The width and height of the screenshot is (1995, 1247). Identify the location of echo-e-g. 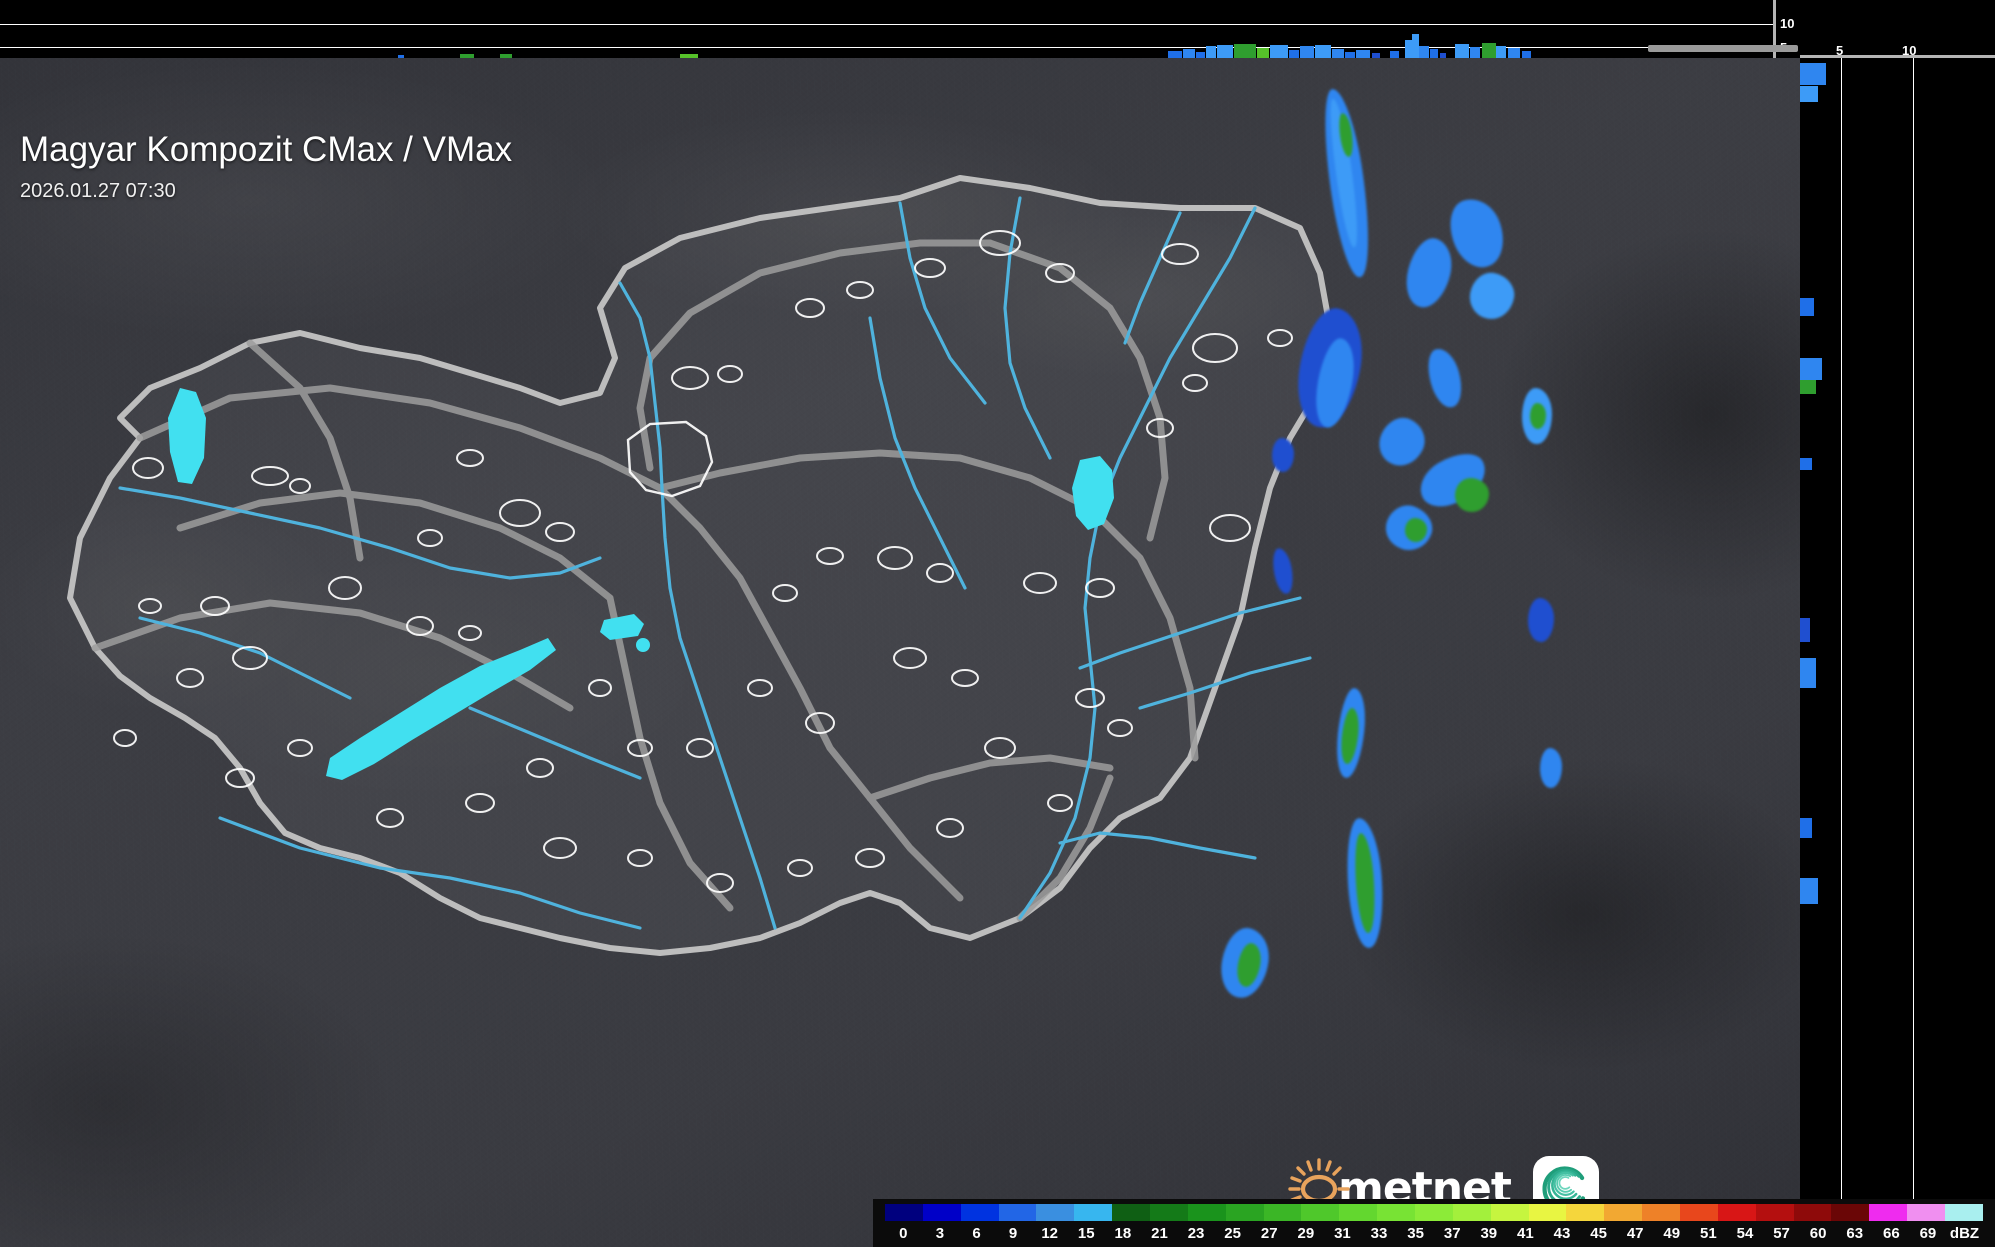
(1416, 530).